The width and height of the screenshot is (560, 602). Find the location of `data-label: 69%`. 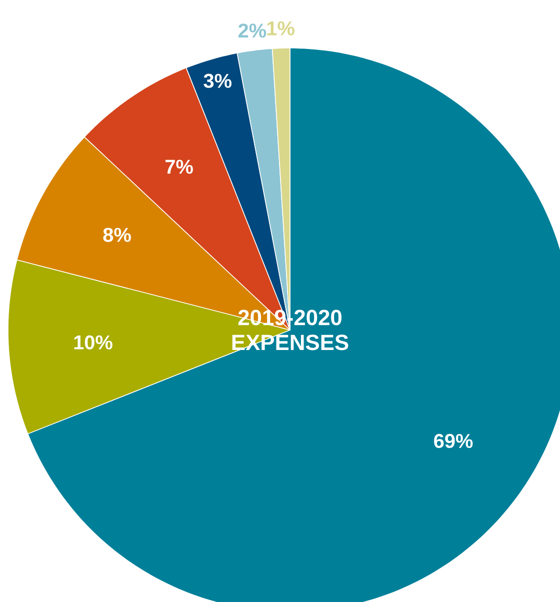

data-label: 69% is located at coordinates (453, 441).